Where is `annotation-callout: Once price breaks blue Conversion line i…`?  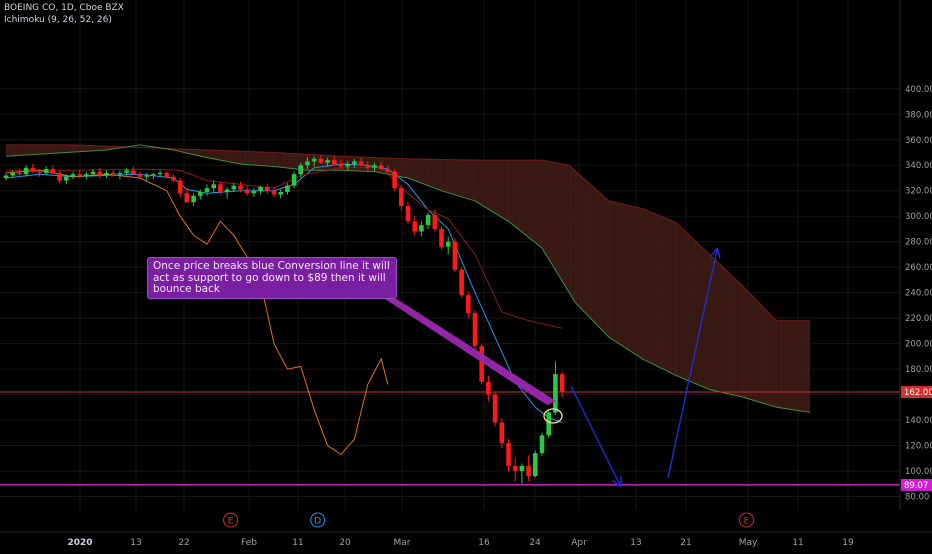 annotation-callout: Once price breaks blue Conversion line i… is located at coordinates (272, 278).